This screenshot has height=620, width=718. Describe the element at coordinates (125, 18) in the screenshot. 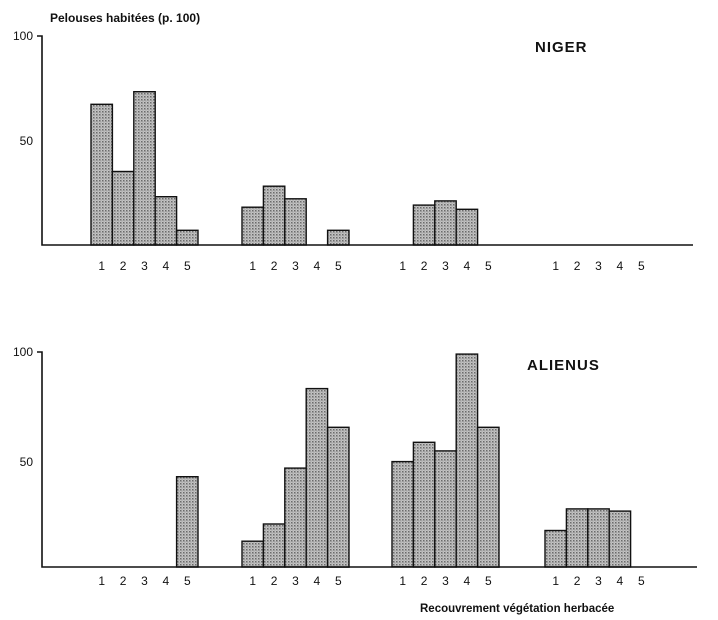

I see `y-axis-title: Pelouses habitées (p. 100)` at that location.